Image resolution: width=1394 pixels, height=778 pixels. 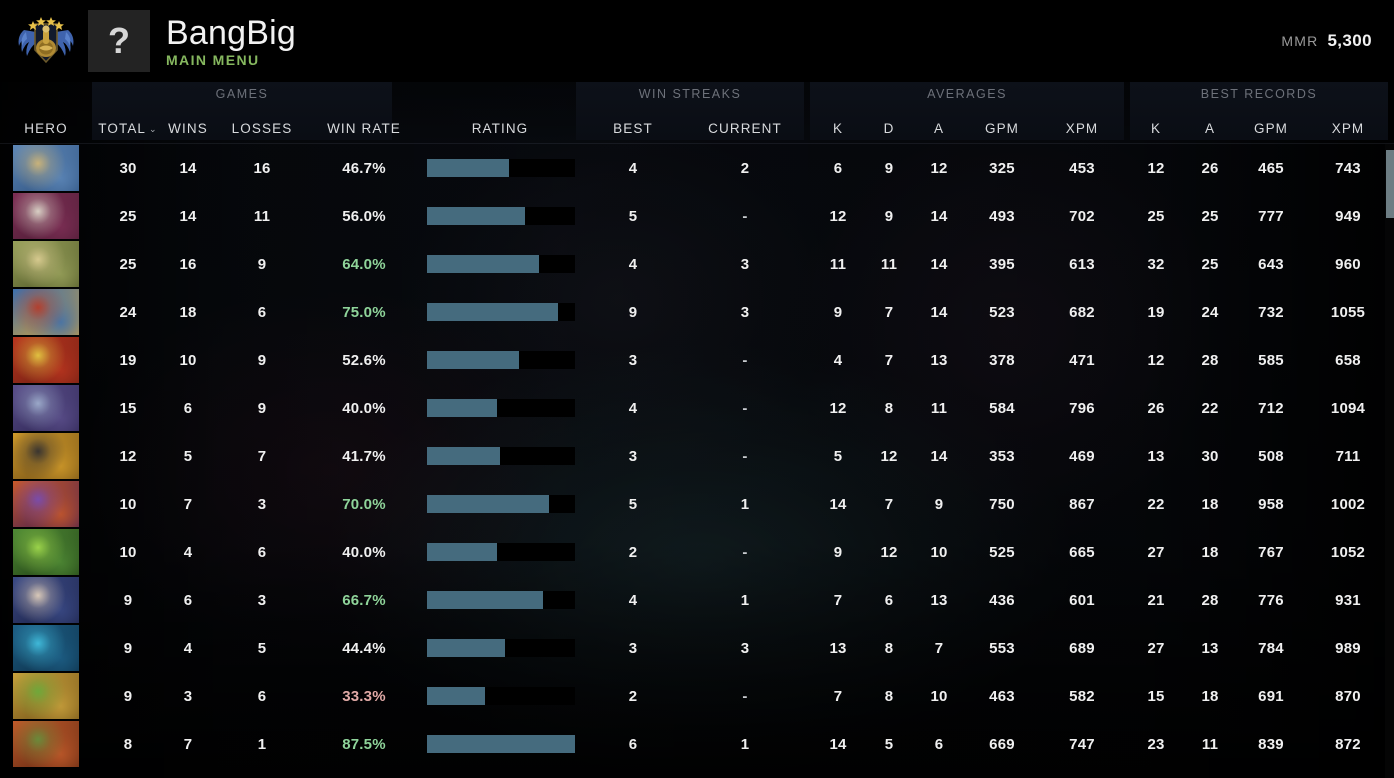 I want to click on table-row: 8 7 1 6 1 14 5 6 669 747 23 11 839 872 87.5%, so click(x=697, y=744).